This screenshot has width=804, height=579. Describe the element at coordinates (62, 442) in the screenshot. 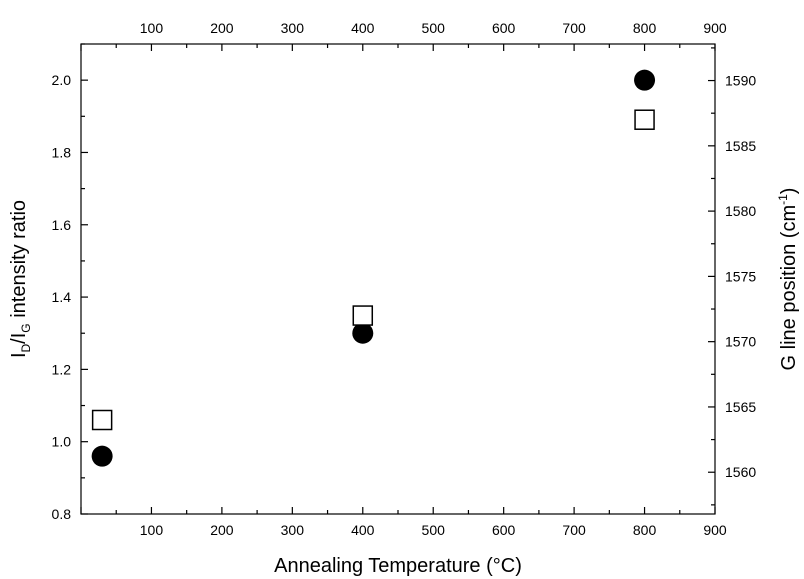

I see `y-tick-label: 1.0` at that location.